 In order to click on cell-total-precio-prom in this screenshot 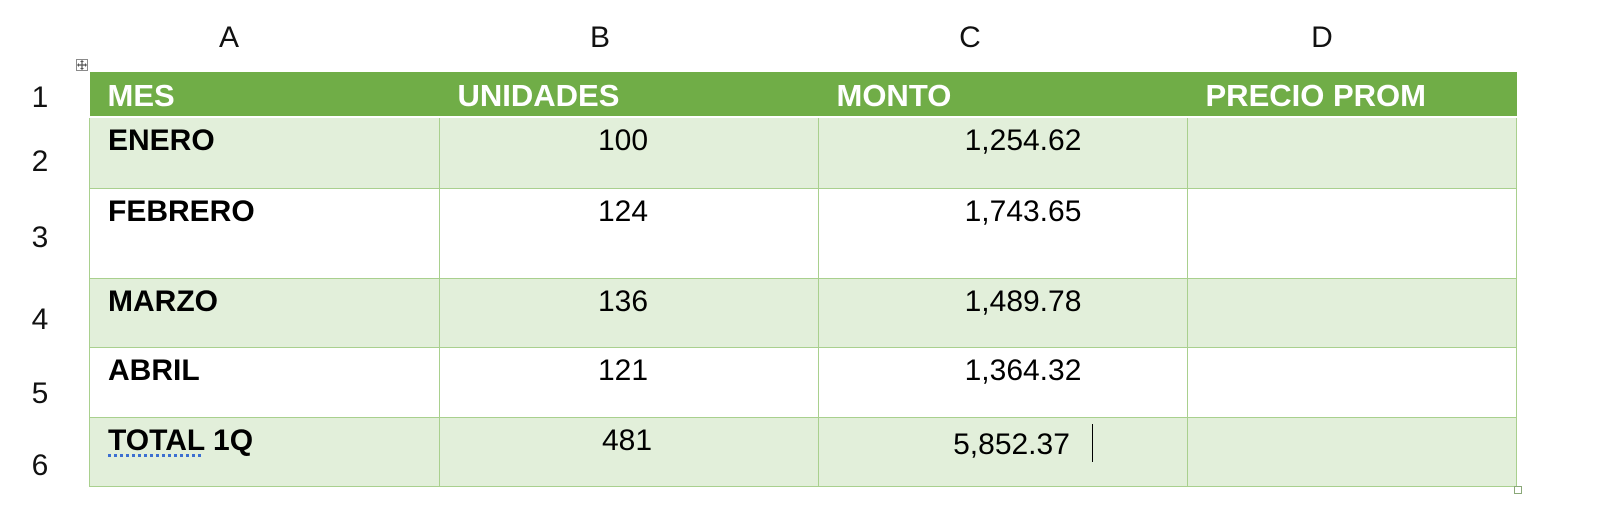, I will do `click(1352, 451)`.